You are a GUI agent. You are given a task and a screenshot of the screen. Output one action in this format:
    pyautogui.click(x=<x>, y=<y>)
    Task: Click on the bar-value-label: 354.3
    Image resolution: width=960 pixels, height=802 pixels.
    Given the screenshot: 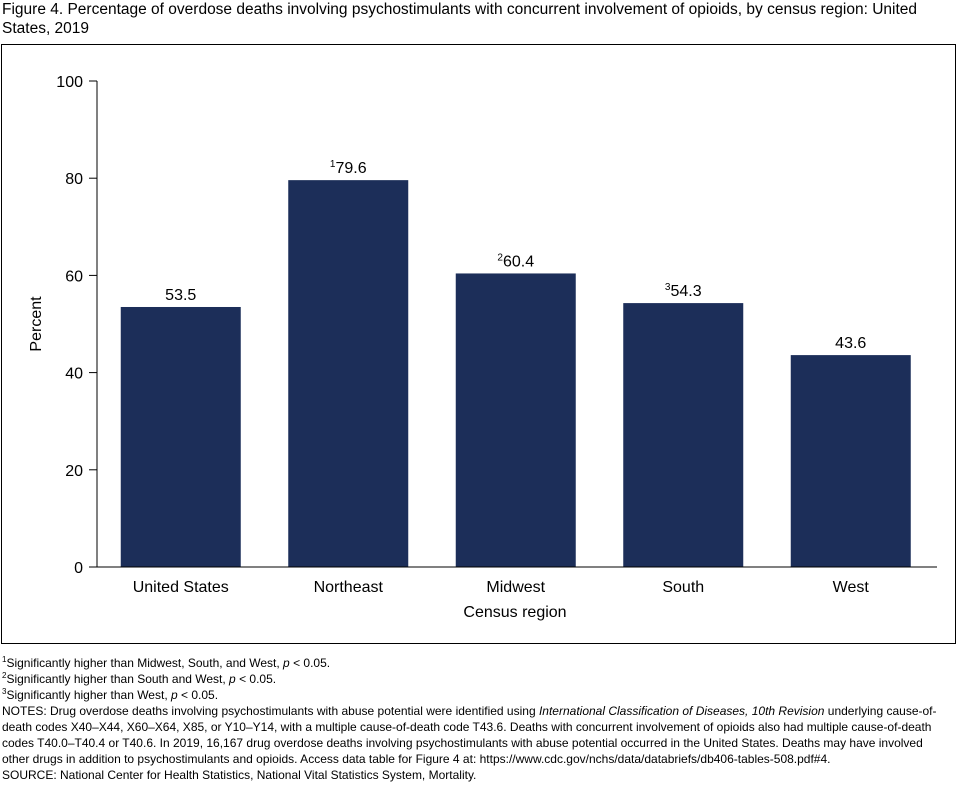 What is the action you would take?
    pyautogui.click(x=683, y=291)
    